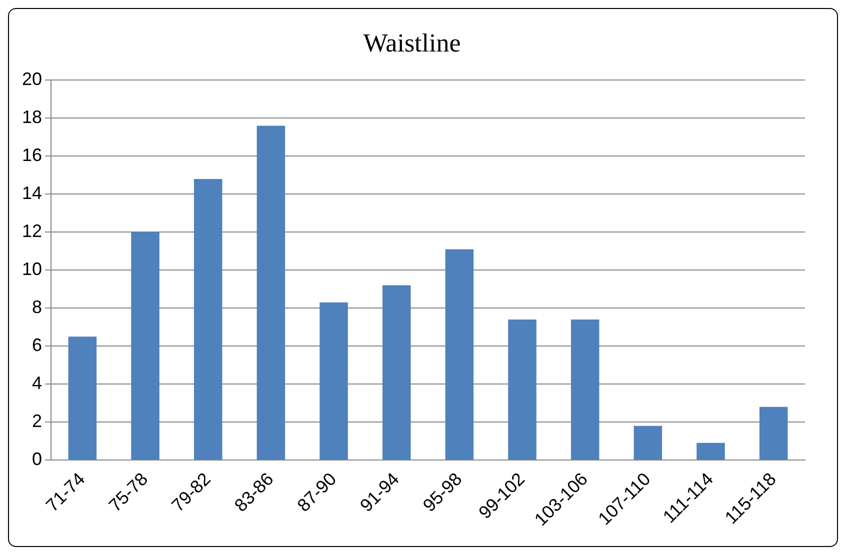 The image size is (848, 557). What do you see at coordinates (32, 193) in the screenshot?
I see `y-tick-label: 14` at bounding box center [32, 193].